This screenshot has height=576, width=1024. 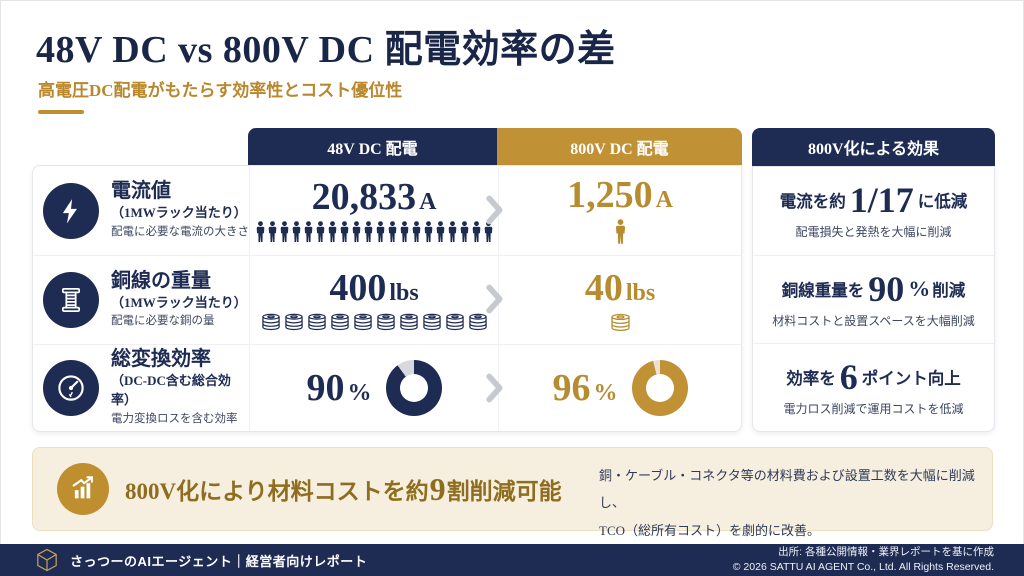 I want to click on row-label-copper: 銅線の重量 （1MWラック当たり） 配電に必要な銅の量, so click(x=141, y=300).